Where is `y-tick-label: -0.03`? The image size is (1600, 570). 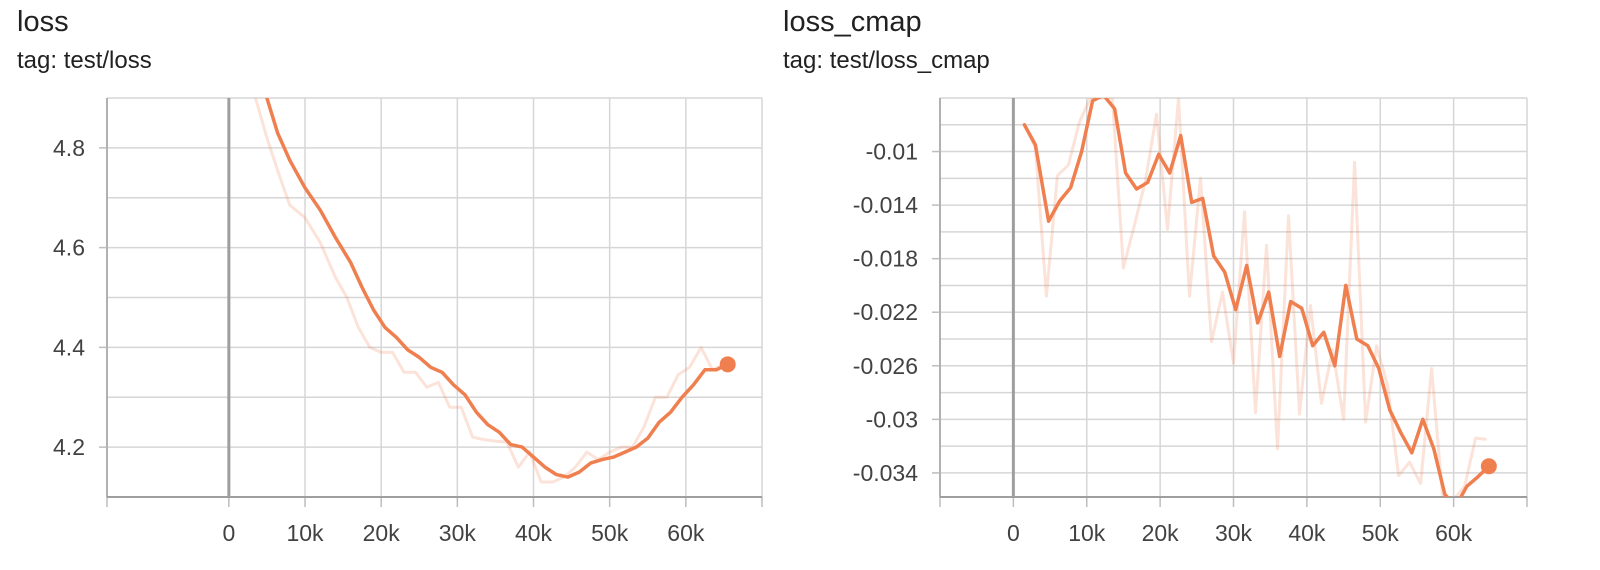
y-tick-label: -0.03 is located at coordinates (892, 419).